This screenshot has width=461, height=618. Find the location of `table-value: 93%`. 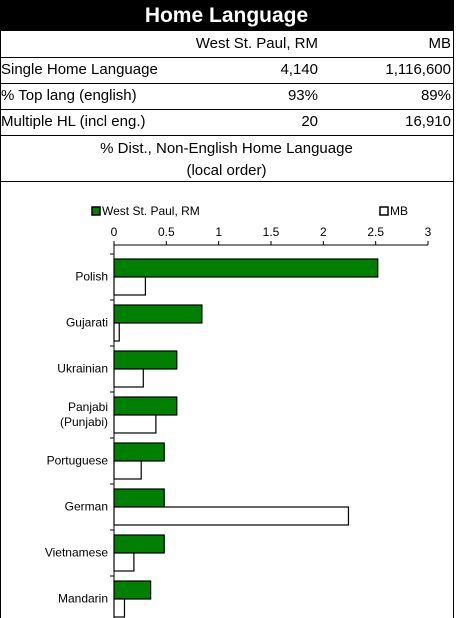

table-value: 93% is located at coordinates (302, 95).